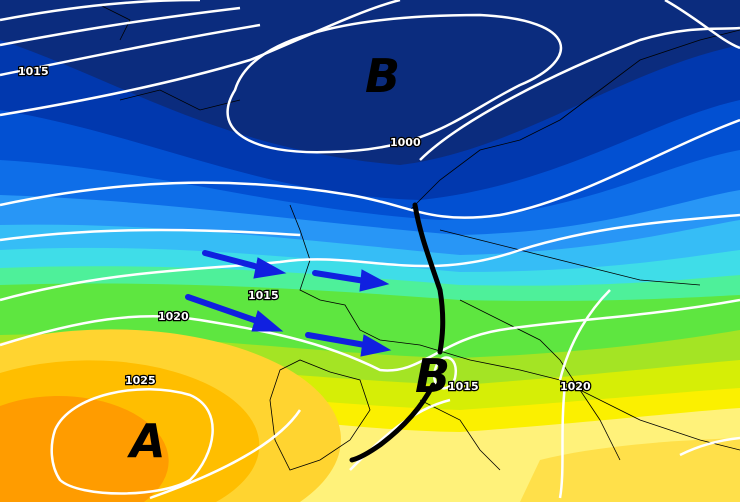 The image size is (740, 502). What do you see at coordinates (84, 448) in the screenshot?
I see `band-high-core` at bounding box center [84, 448].